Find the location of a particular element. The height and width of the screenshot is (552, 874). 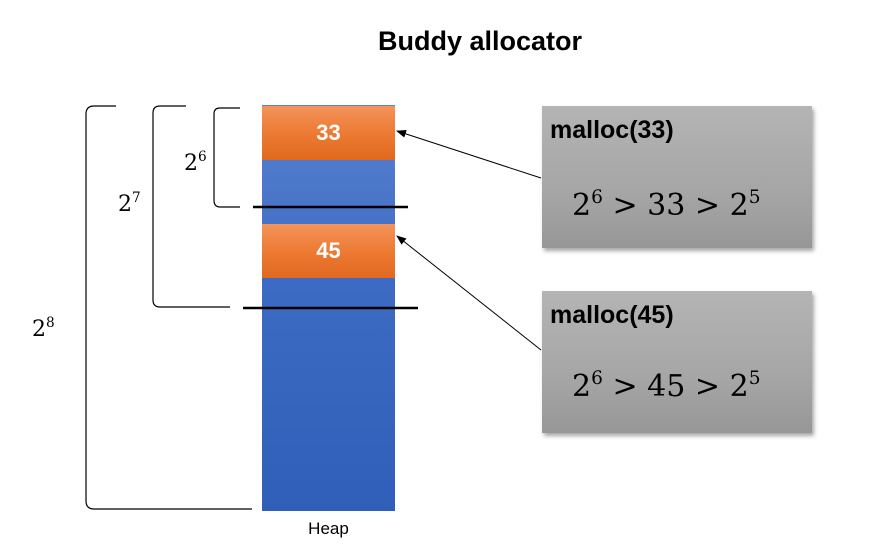

malloc-box-45: malloc(45) 26 > 45 > 25 is located at coordinates (677, 362).